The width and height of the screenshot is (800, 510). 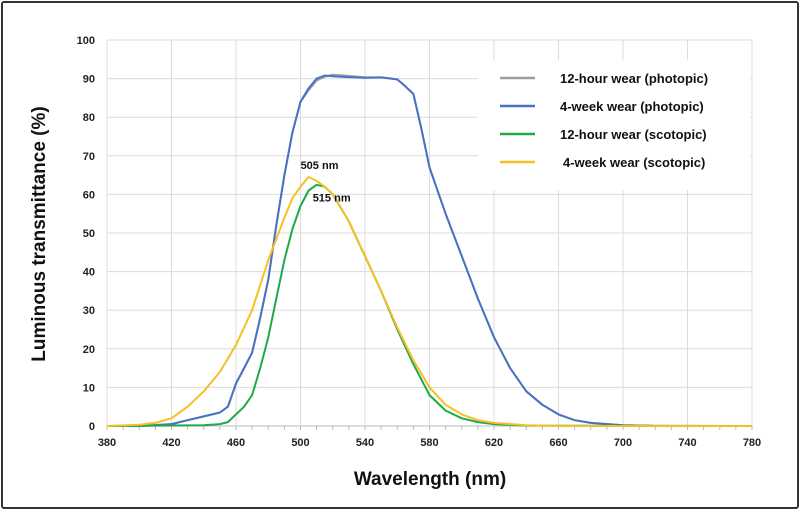 I want to click on x-tick-label: 420, so click(x=171, y=443).